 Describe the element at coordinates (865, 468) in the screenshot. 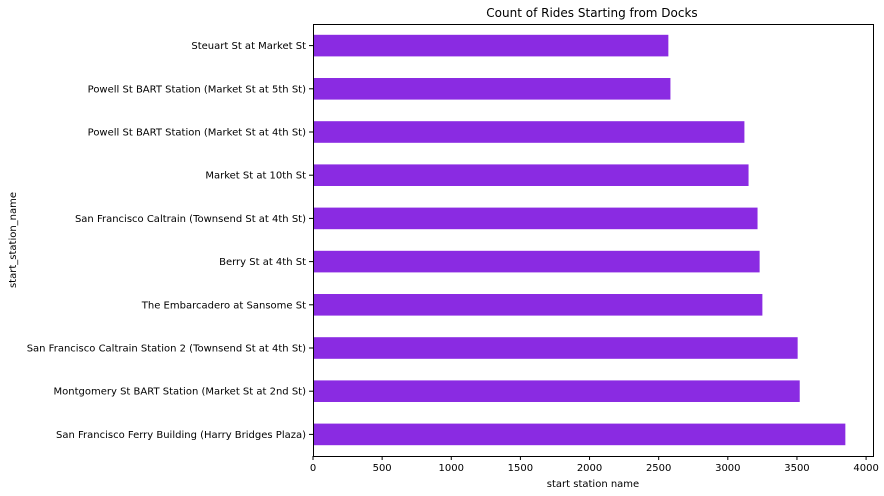

I see `x-tick-label: 4000` at that location.